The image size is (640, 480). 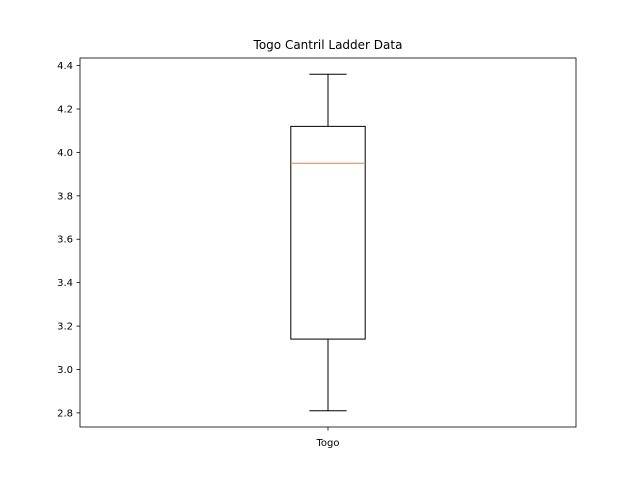 What do you see at coordinates (328, 232) in the screenshot?
I see `box-iqr` at bounding box center [328, 232].